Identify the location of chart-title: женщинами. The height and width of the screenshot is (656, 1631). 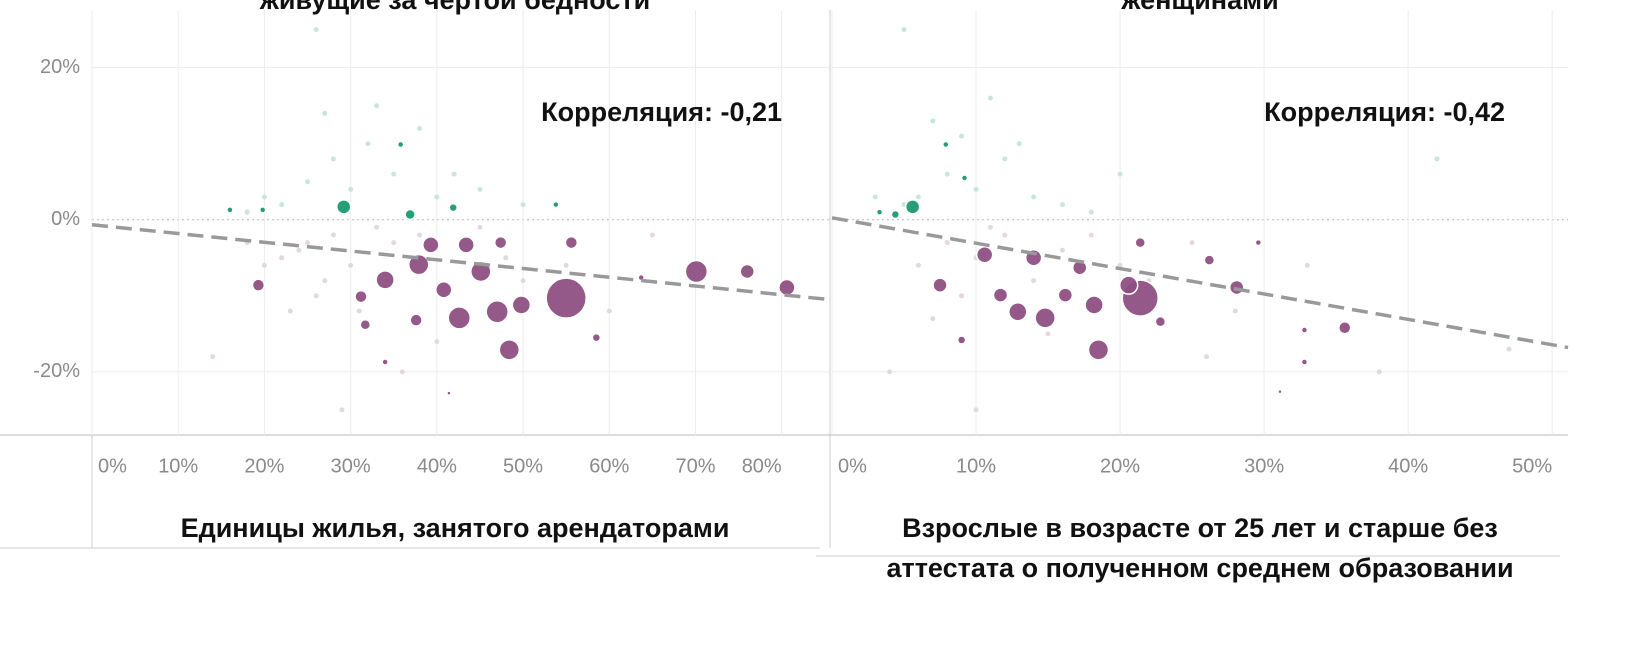
(1200, 7).